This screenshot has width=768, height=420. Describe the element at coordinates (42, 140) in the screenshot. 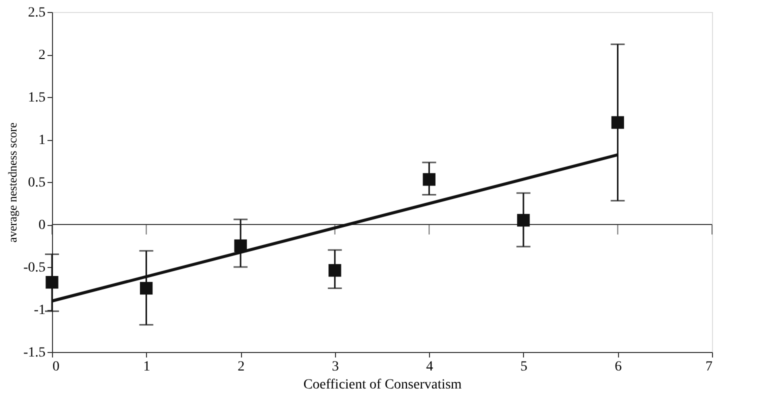

I see `y-tick-label: 1` at that location.